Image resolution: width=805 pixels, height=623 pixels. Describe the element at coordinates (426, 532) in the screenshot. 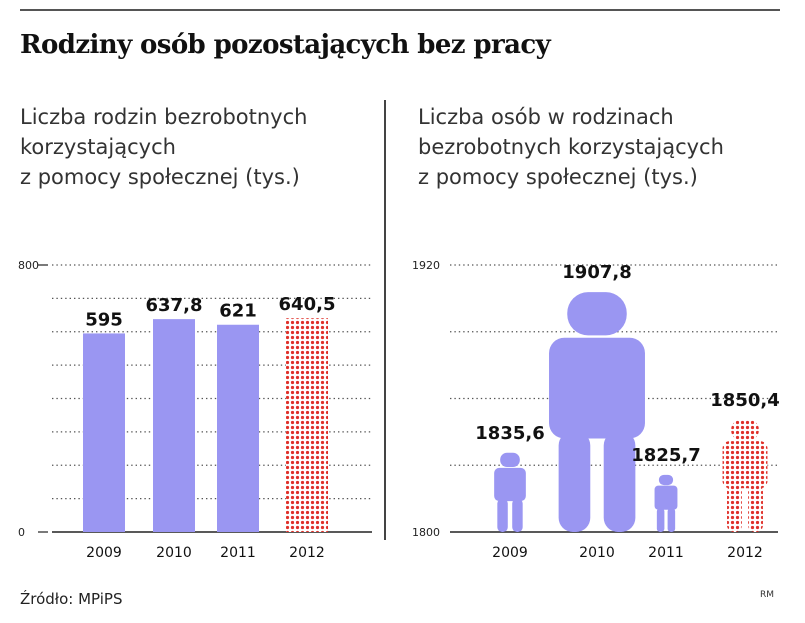

I see `y-tick-label: 1800` at that location.